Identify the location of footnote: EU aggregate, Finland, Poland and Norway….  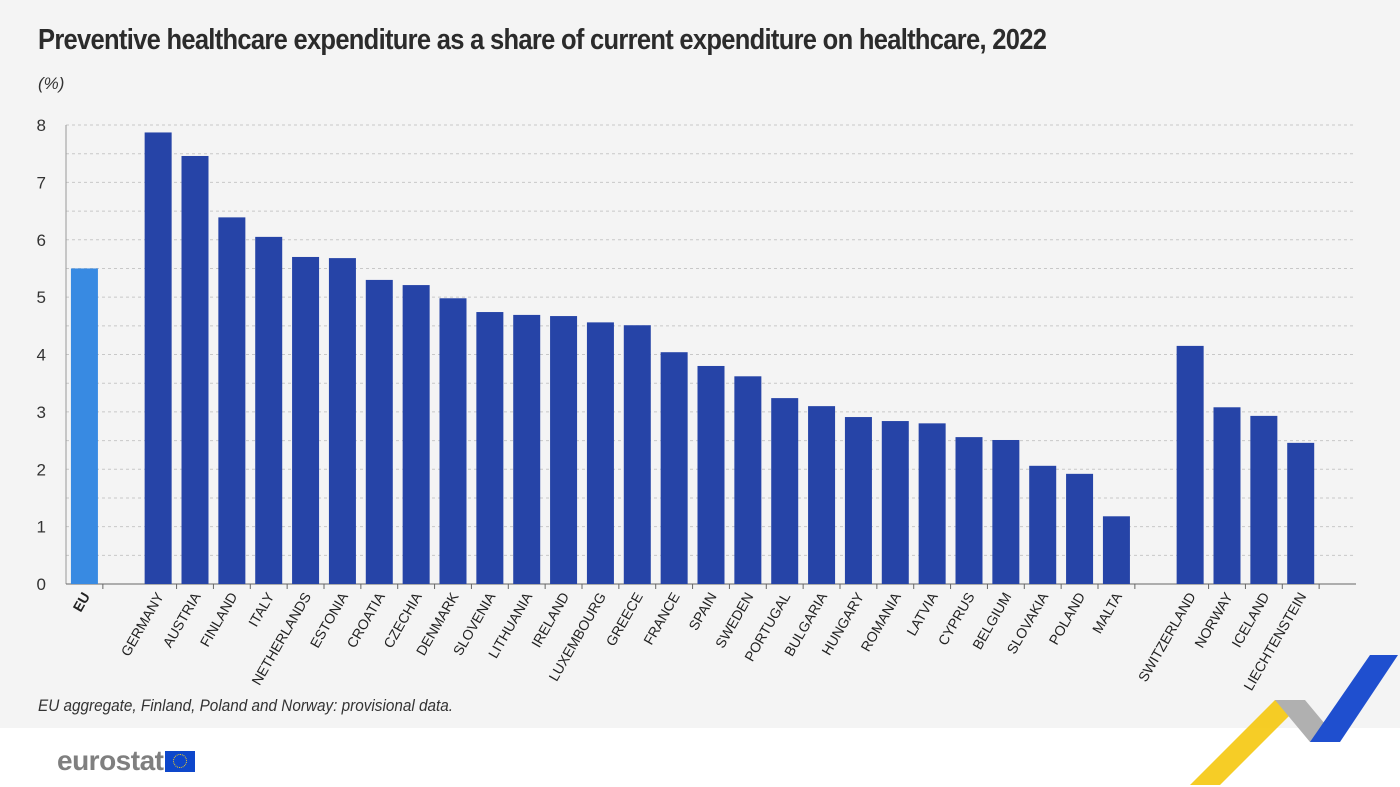
(246, 705).